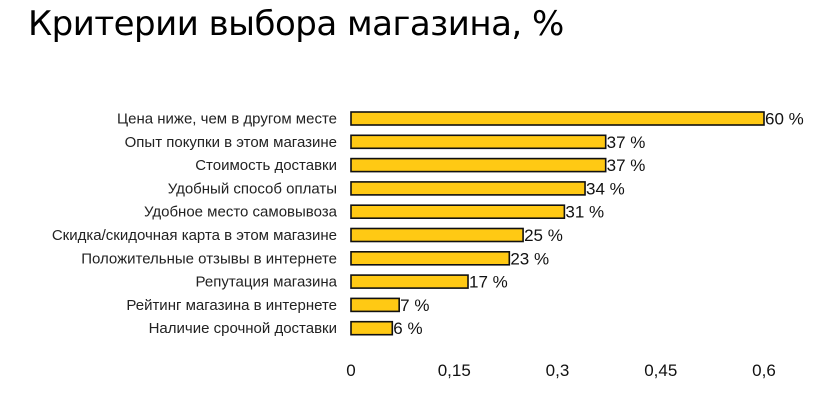 Image resolution: width=825 pixels, height=405 pixels. I want to click on chart-title: Критерии выбора магазина, %, so click(296, 24).